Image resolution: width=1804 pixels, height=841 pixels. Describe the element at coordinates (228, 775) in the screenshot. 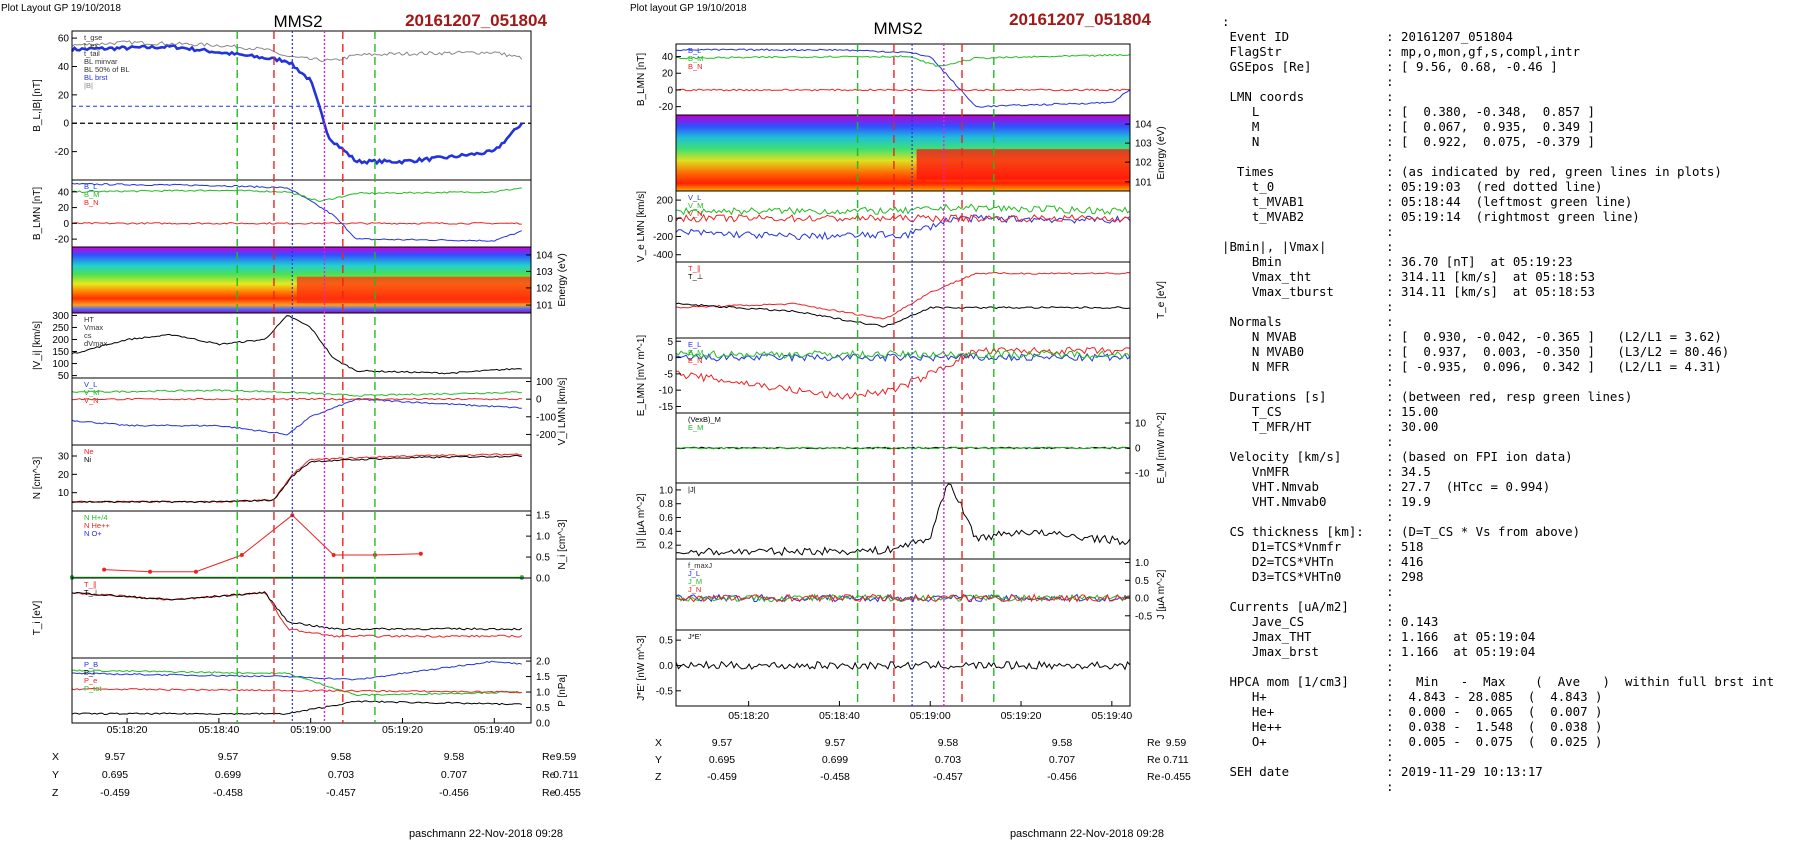

I see `left-ephem-value: 0.699` at that location.